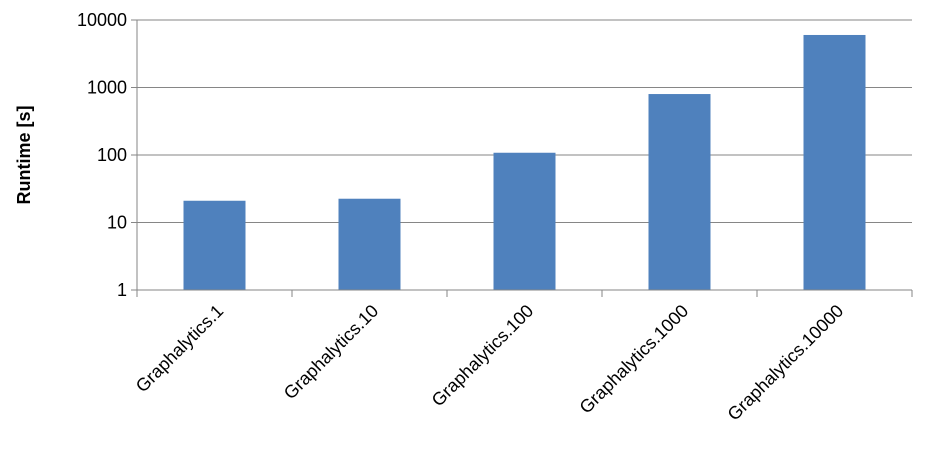 Image resolution: width=928 pixels, height=468 pixels. Describe the element at coordinates (634, 359) in the screenshot. I see `x-tick-label: Graphalytics.1000` at that location.